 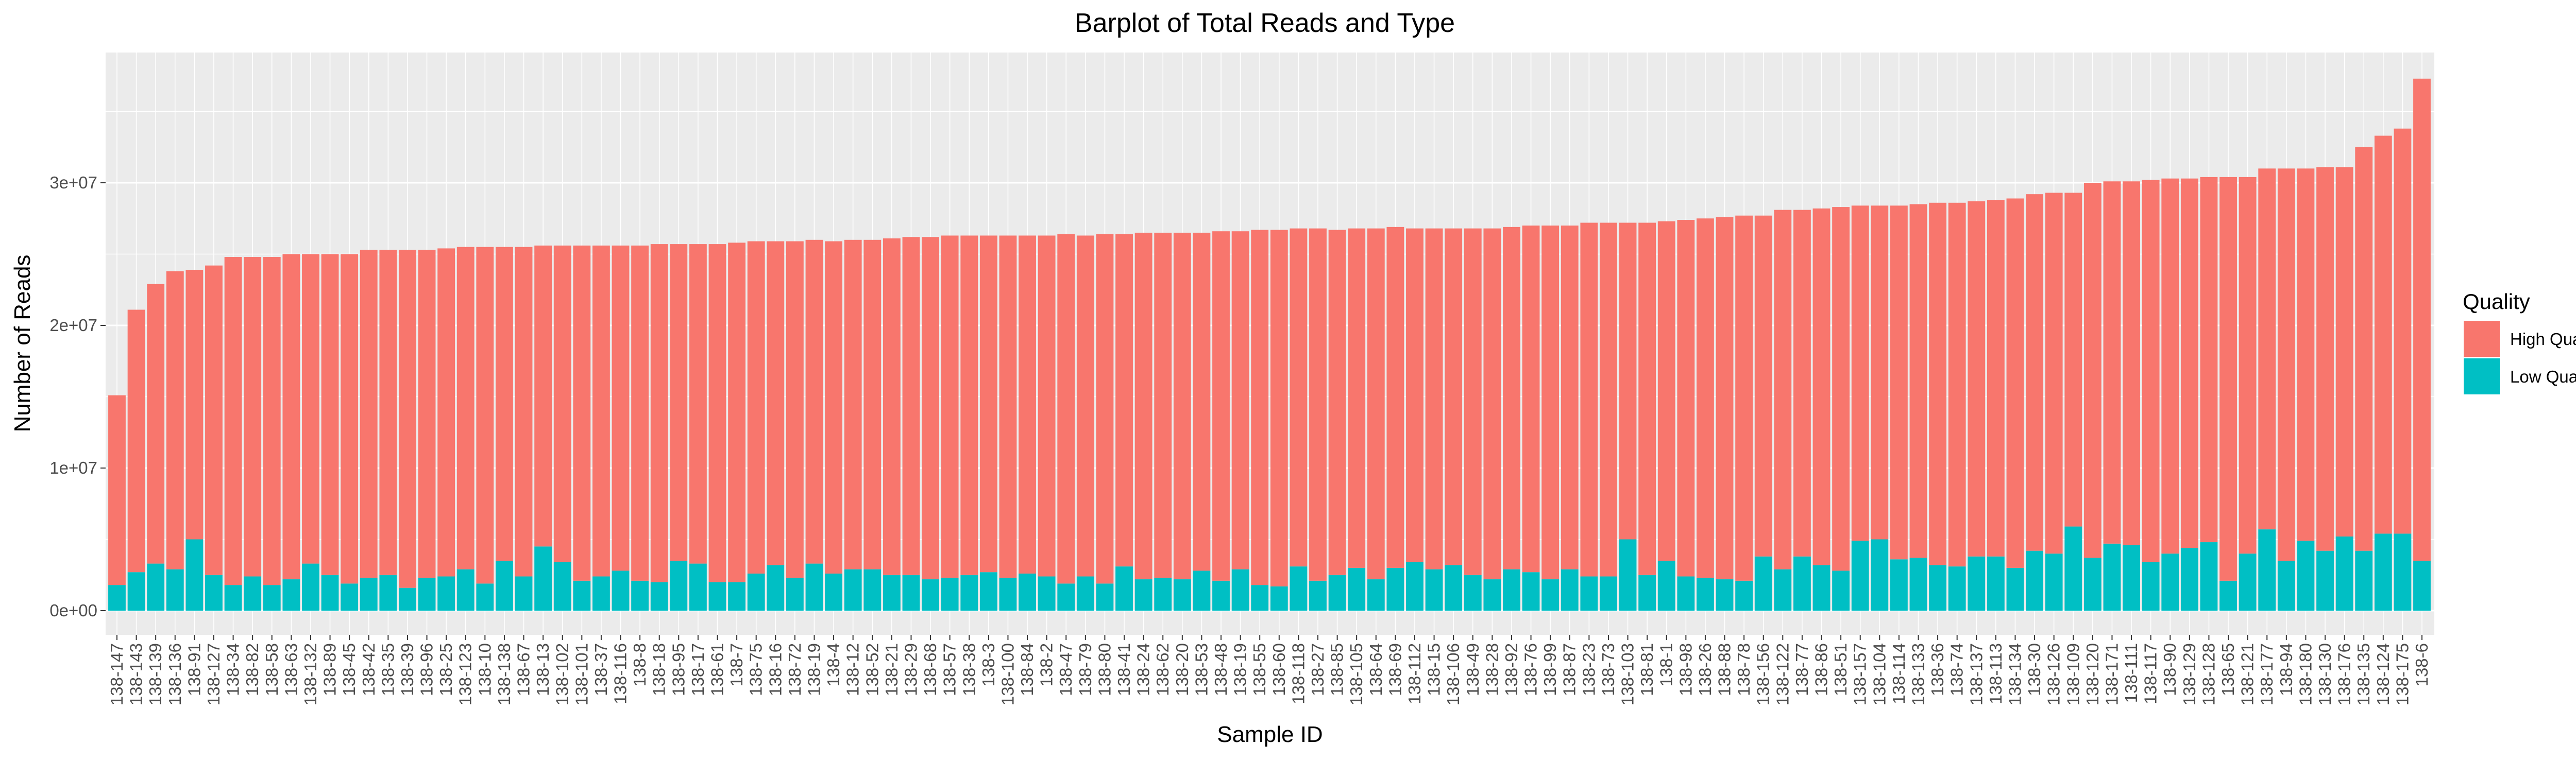 I want to click on legend-label-low-quality: Low Quality, so click(x=2543, y=376).